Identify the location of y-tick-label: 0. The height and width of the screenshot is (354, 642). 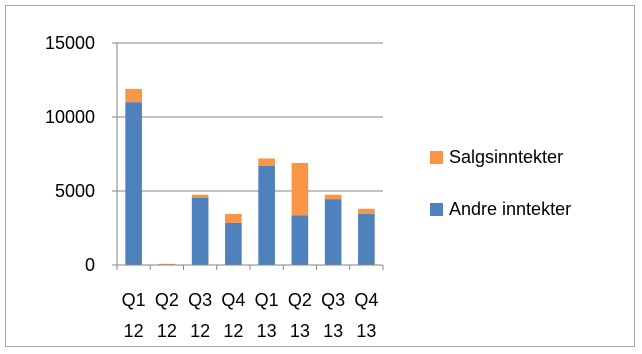
(90, 265).